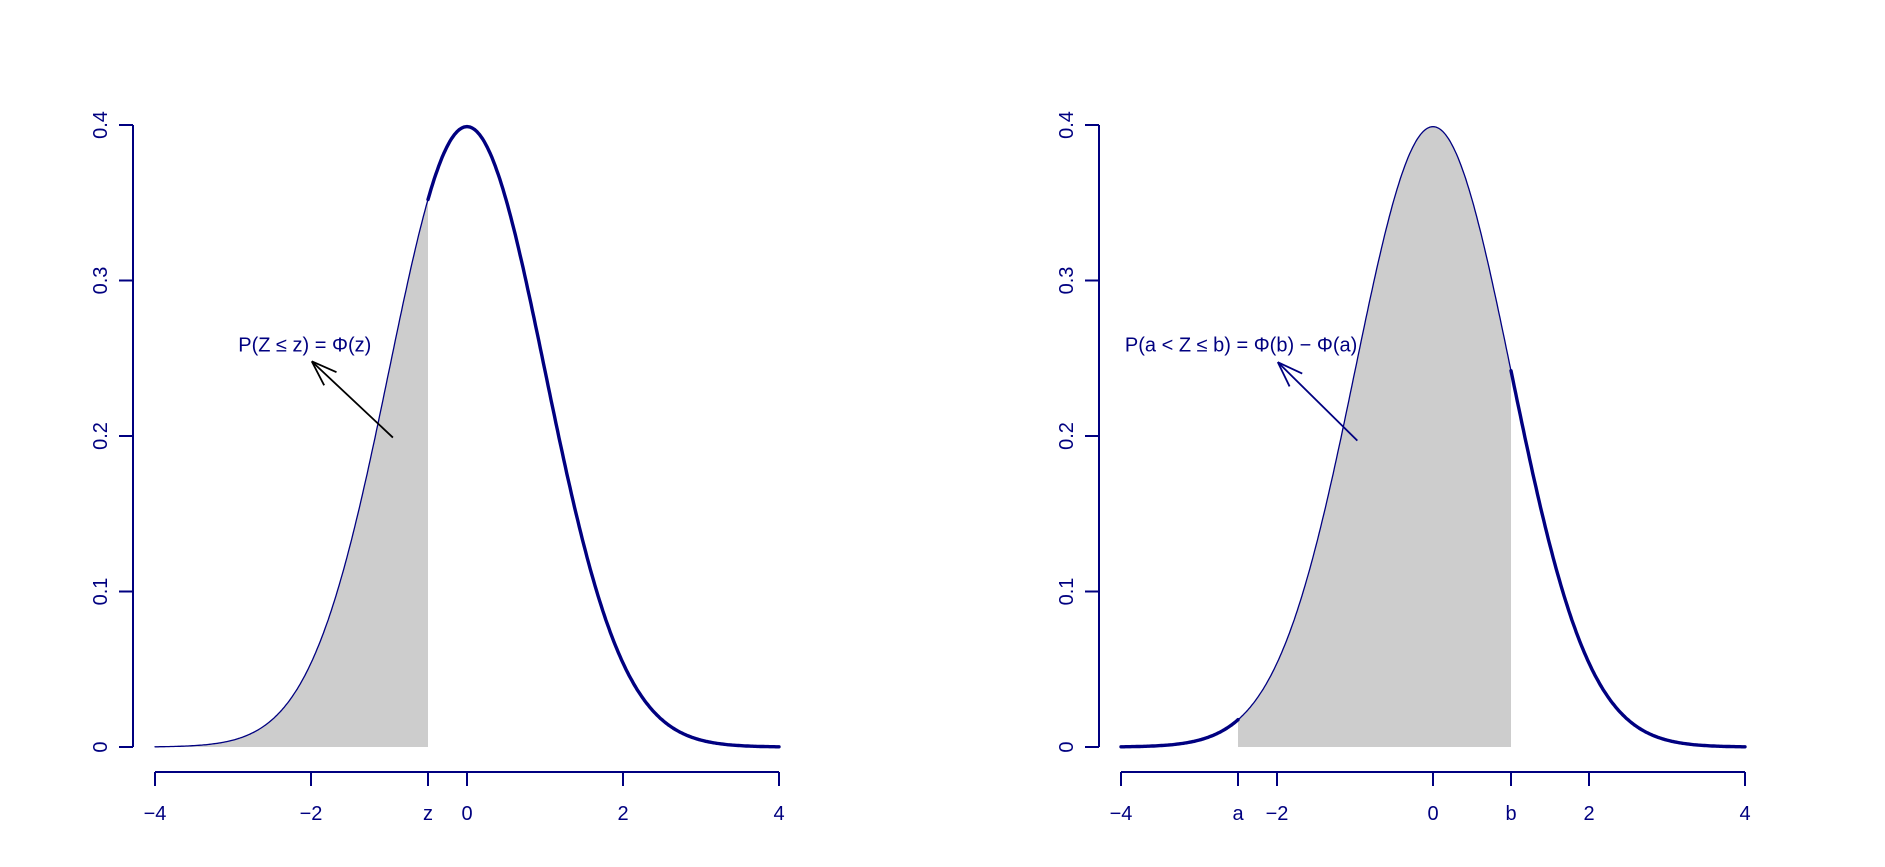 This screenshot has width=1885, height=867. I want to click on annotation-label: P(Z ≤ z) = Φ(z), so click(304, 345).